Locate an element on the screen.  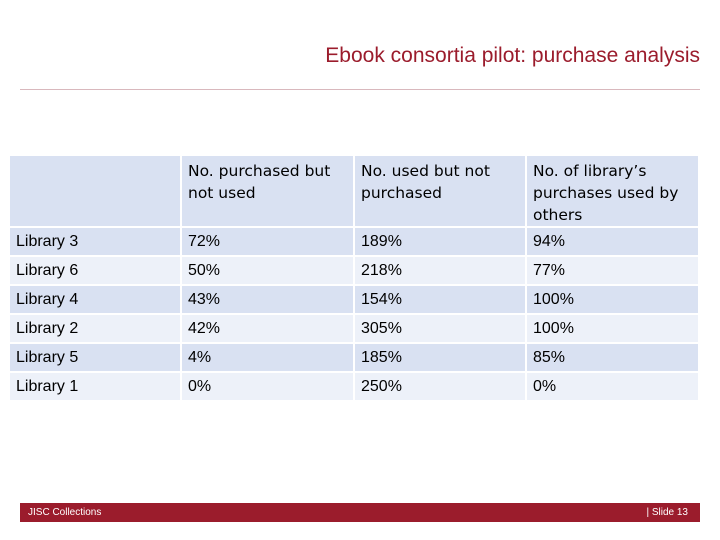
cell-purchased-not-used: 4% is located at coordinates (268, 358).